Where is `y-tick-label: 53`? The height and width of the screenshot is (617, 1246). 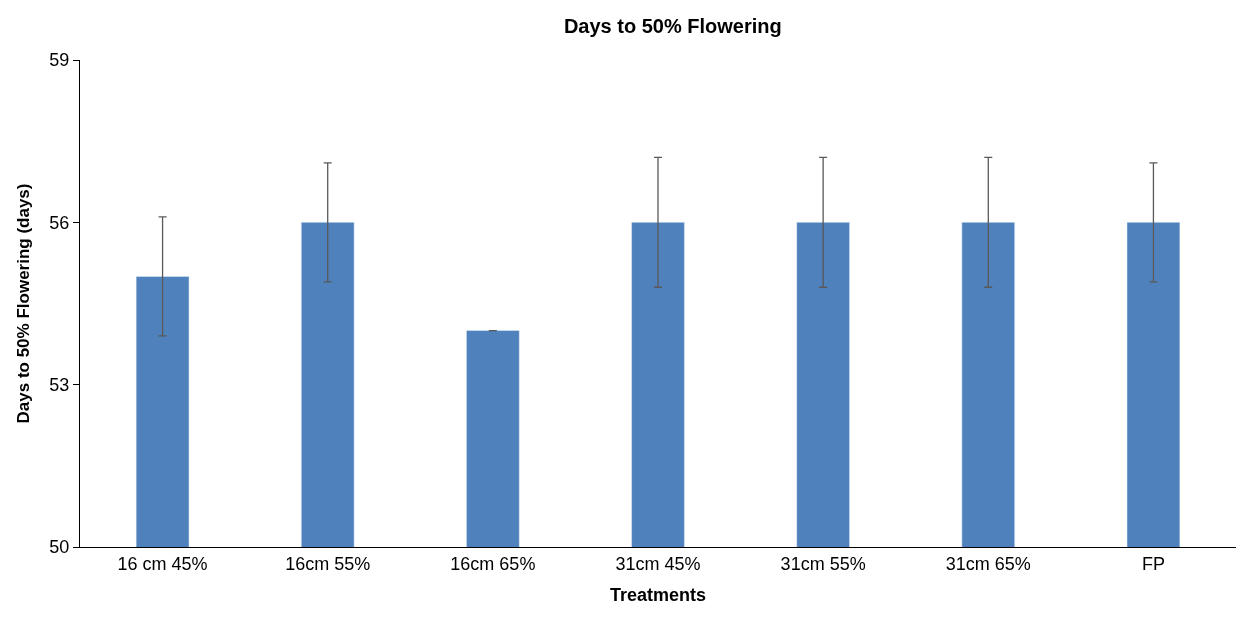 y-tick-label: 53 is located at coordinates (59, 384).